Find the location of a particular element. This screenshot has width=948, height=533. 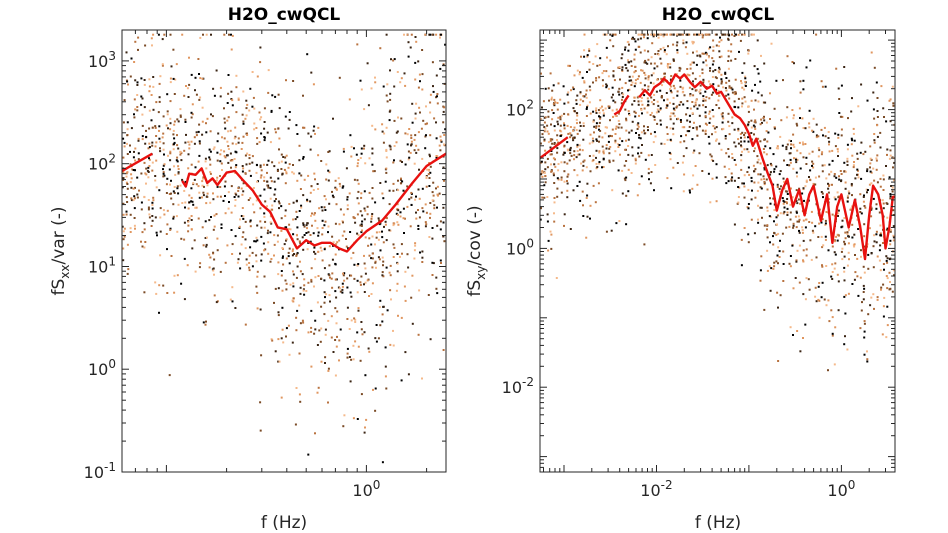

left-mean-line is located at coordinates (284, 202).